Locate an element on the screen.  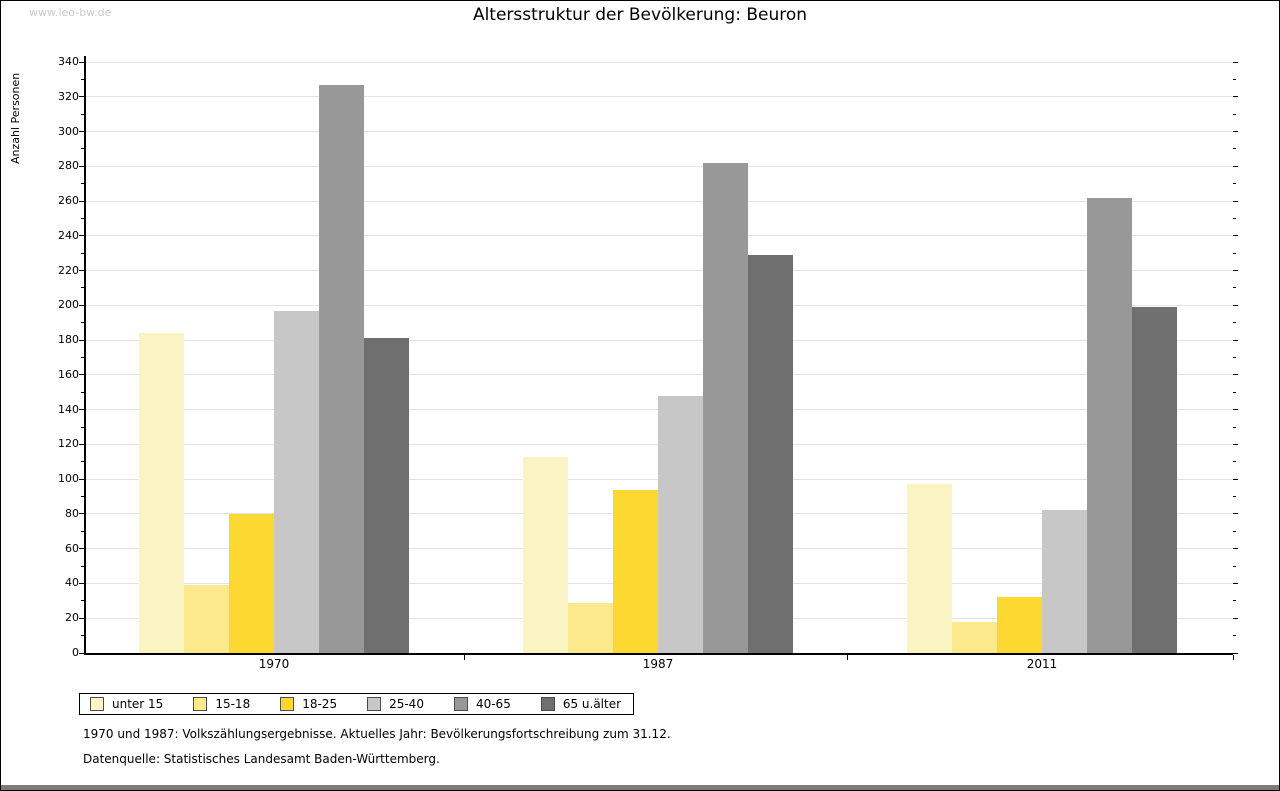
y-tick-label: 160 is located at coordinates (68, 374).